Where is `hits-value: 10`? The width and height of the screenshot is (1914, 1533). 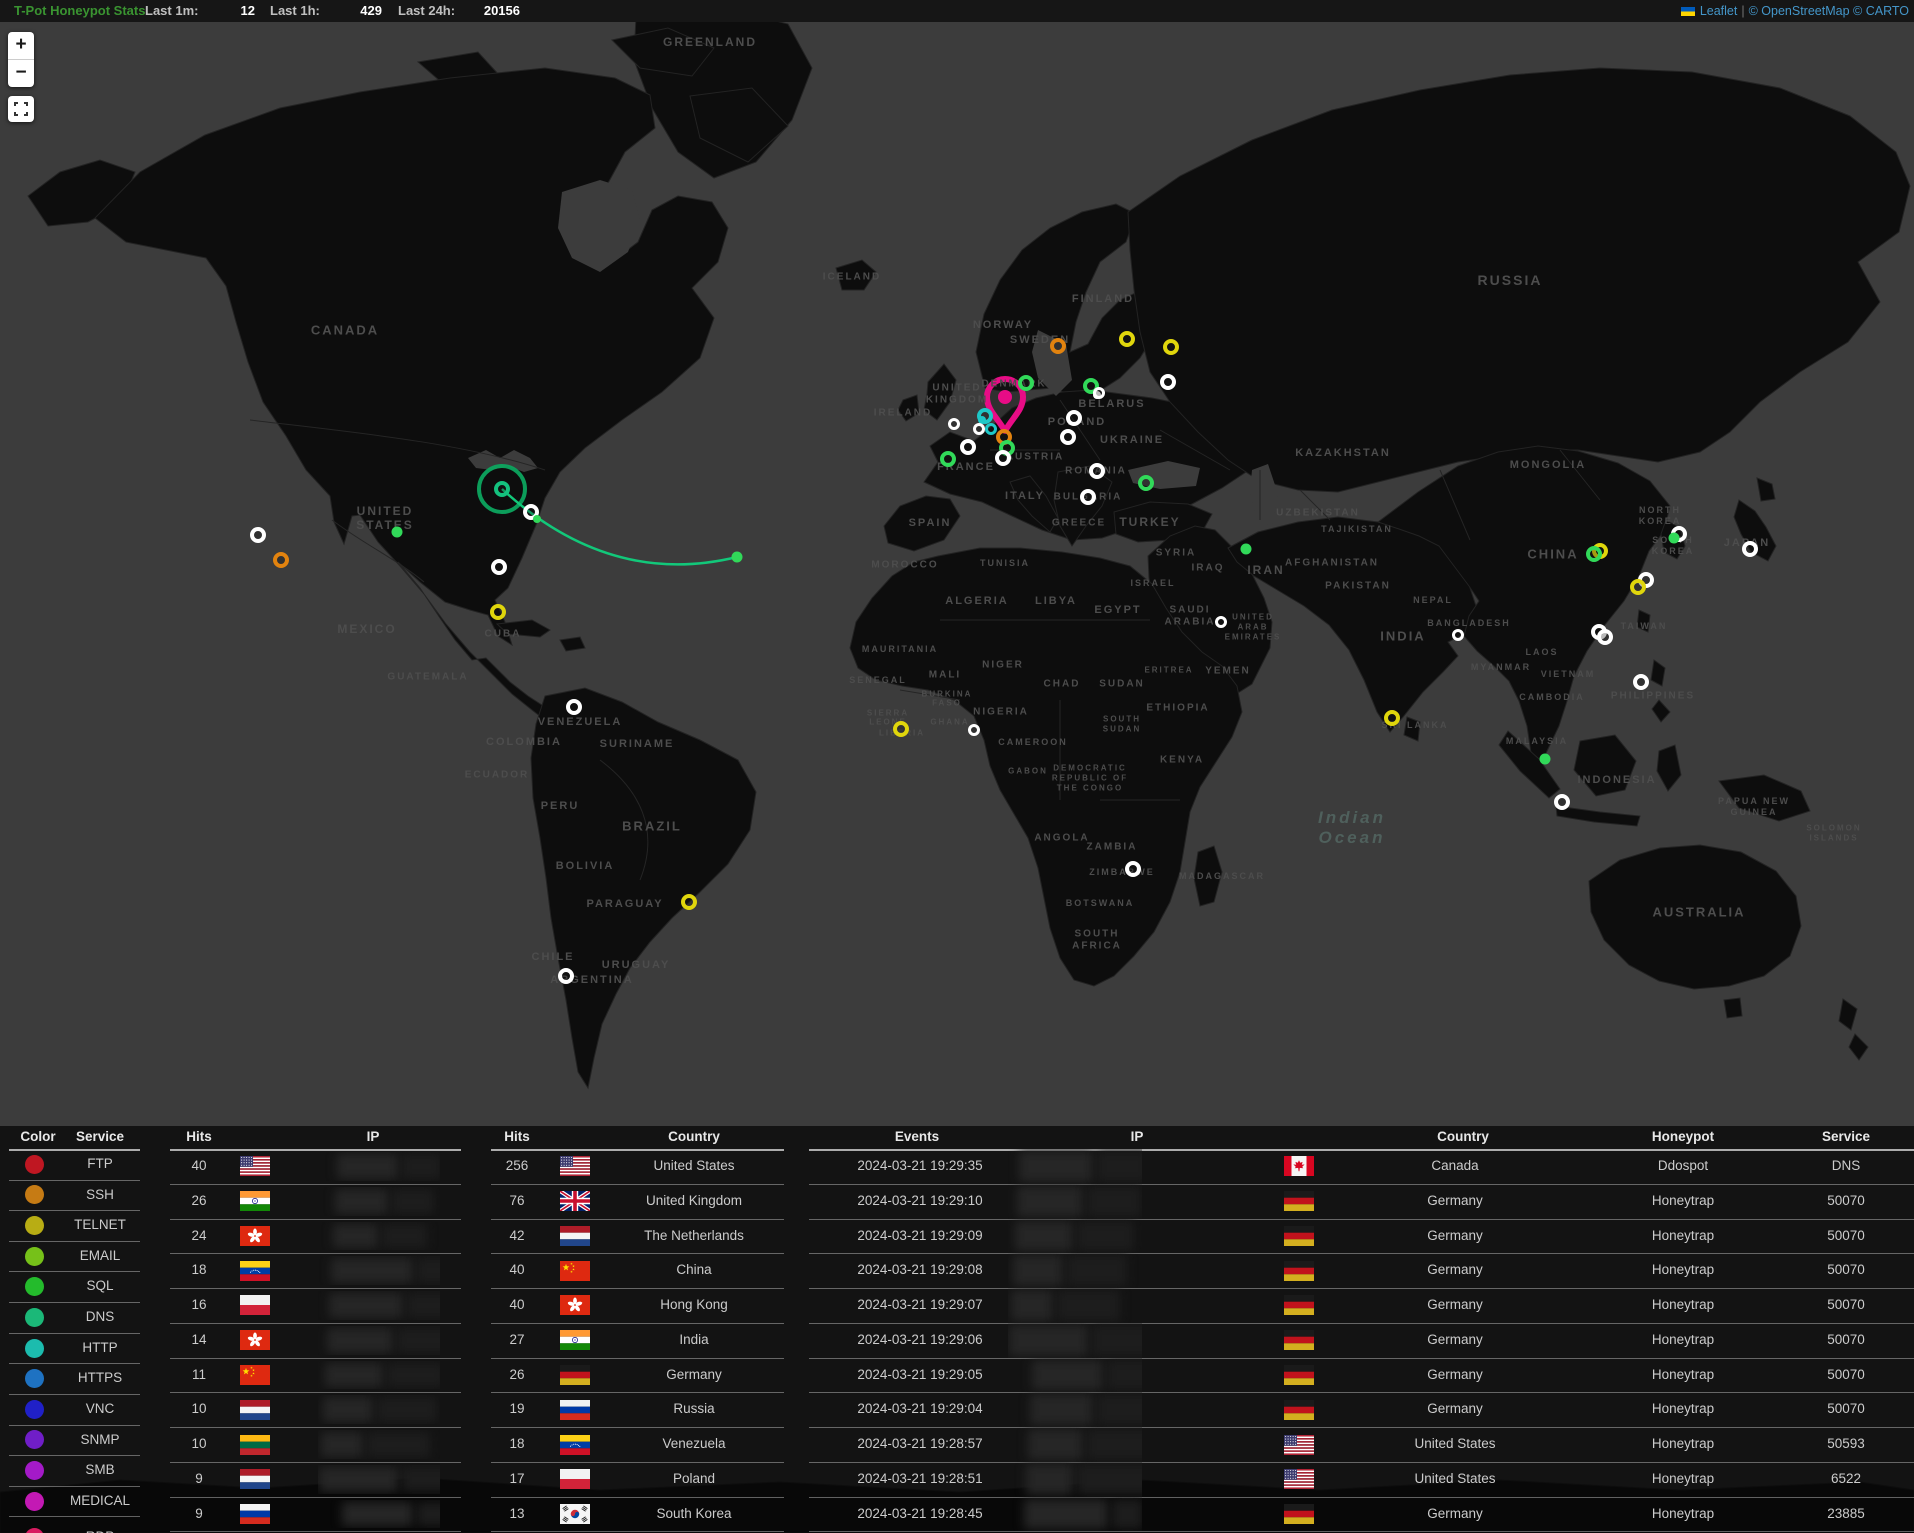 hits-value: 10 is located at coordinates (199, 1409).